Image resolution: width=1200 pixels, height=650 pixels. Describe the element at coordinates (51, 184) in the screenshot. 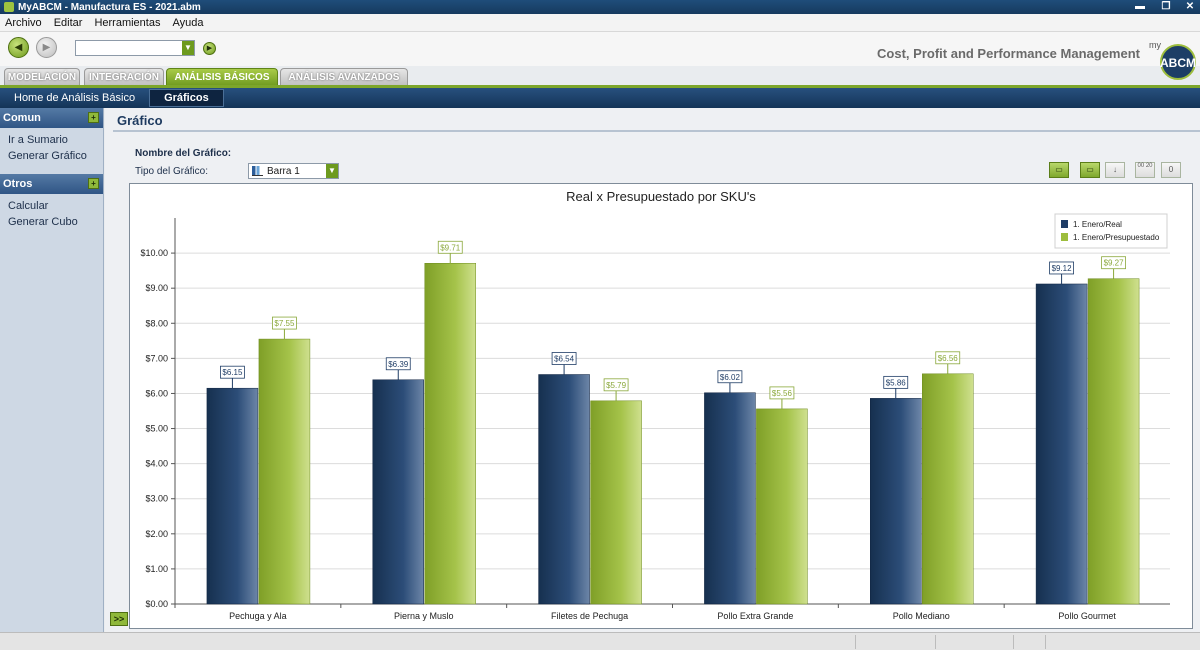

I see `sidebar-section-otros: Otros +` at that location.